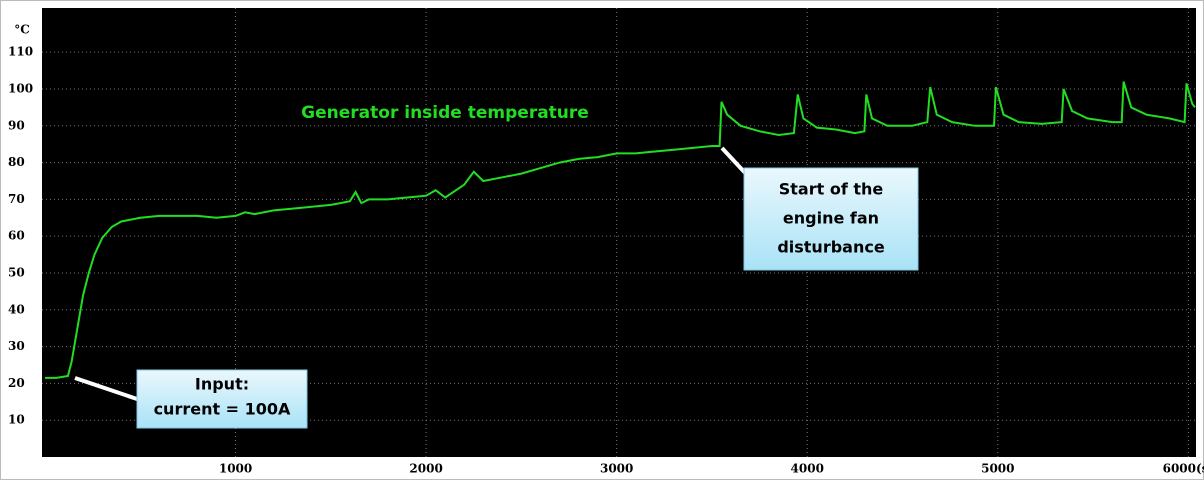 Image resolution: width=1204 pixels, height=480 pixels. What do you see at coordinates (16, 346) in the screenshot?
I see `y-tick-label: 30` at bounding box center [16, 346].